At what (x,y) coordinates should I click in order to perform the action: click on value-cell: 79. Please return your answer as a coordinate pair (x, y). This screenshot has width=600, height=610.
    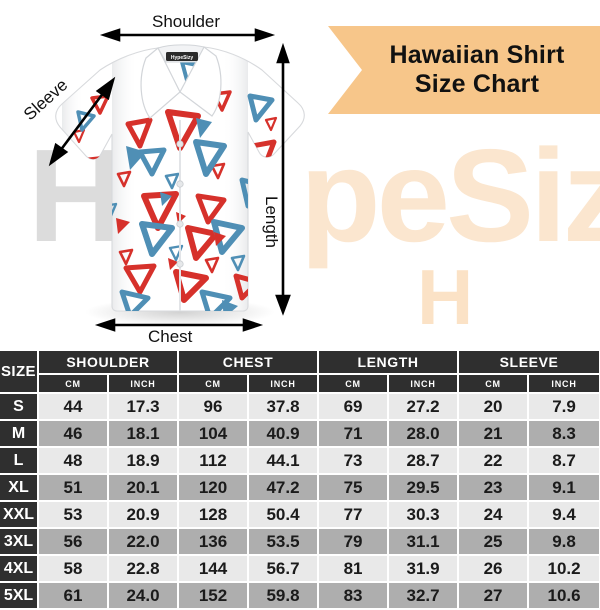
    Looking at the image, I should click on (354, 542).